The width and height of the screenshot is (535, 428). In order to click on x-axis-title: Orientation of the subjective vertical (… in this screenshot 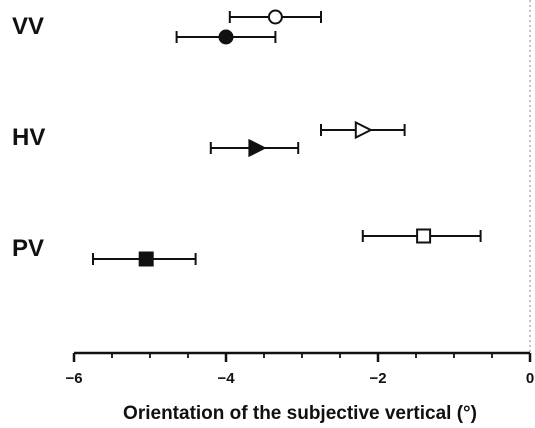, I will do `click(300, 413)`.